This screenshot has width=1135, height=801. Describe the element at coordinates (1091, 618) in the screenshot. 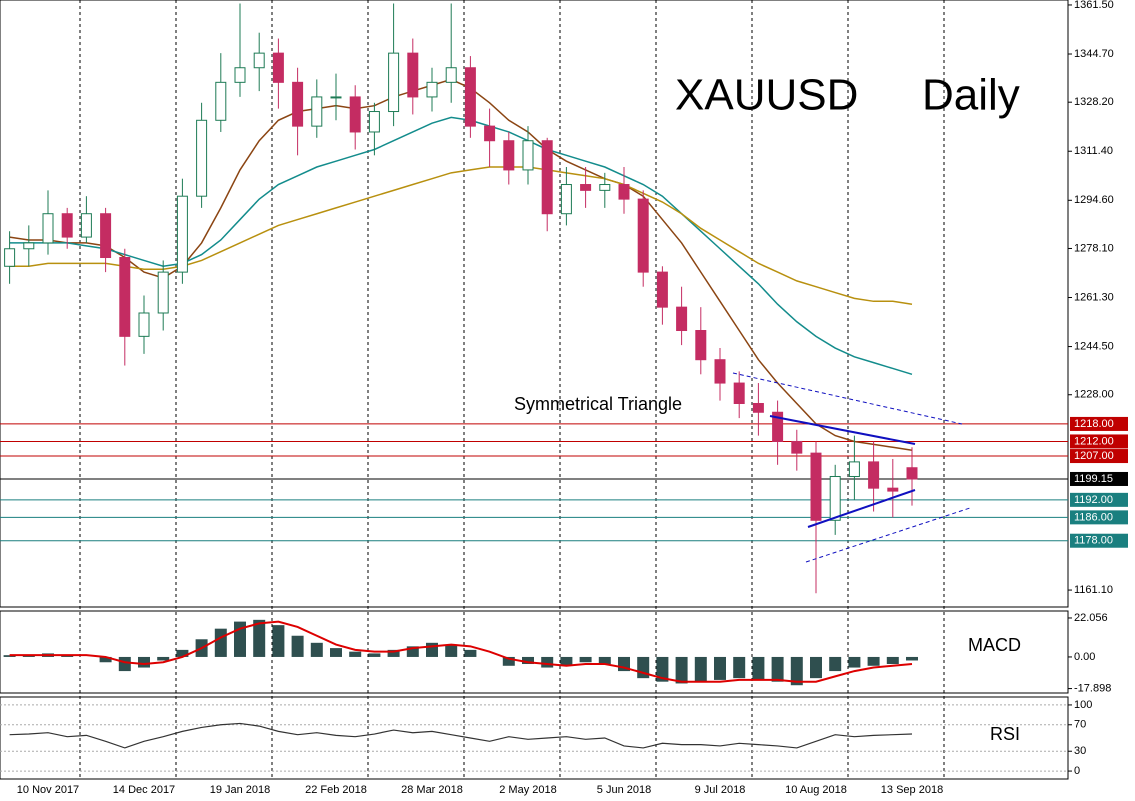

I see `y-tick-label: 22.056` at that location.